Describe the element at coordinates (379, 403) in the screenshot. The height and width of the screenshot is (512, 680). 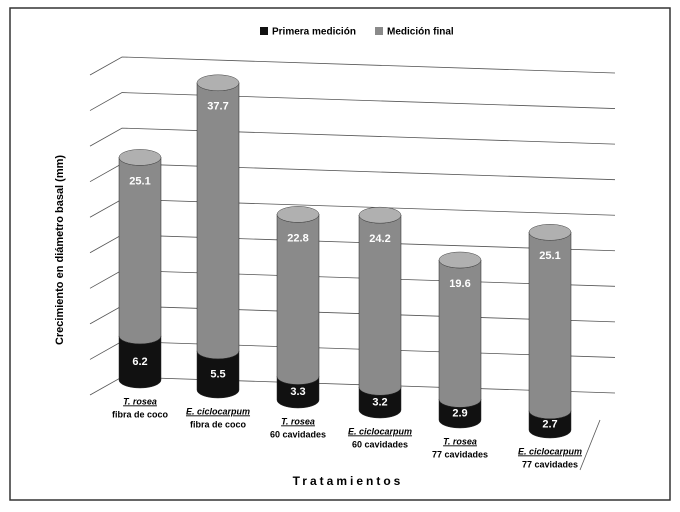
I see `value-label: 3.2` at that location.